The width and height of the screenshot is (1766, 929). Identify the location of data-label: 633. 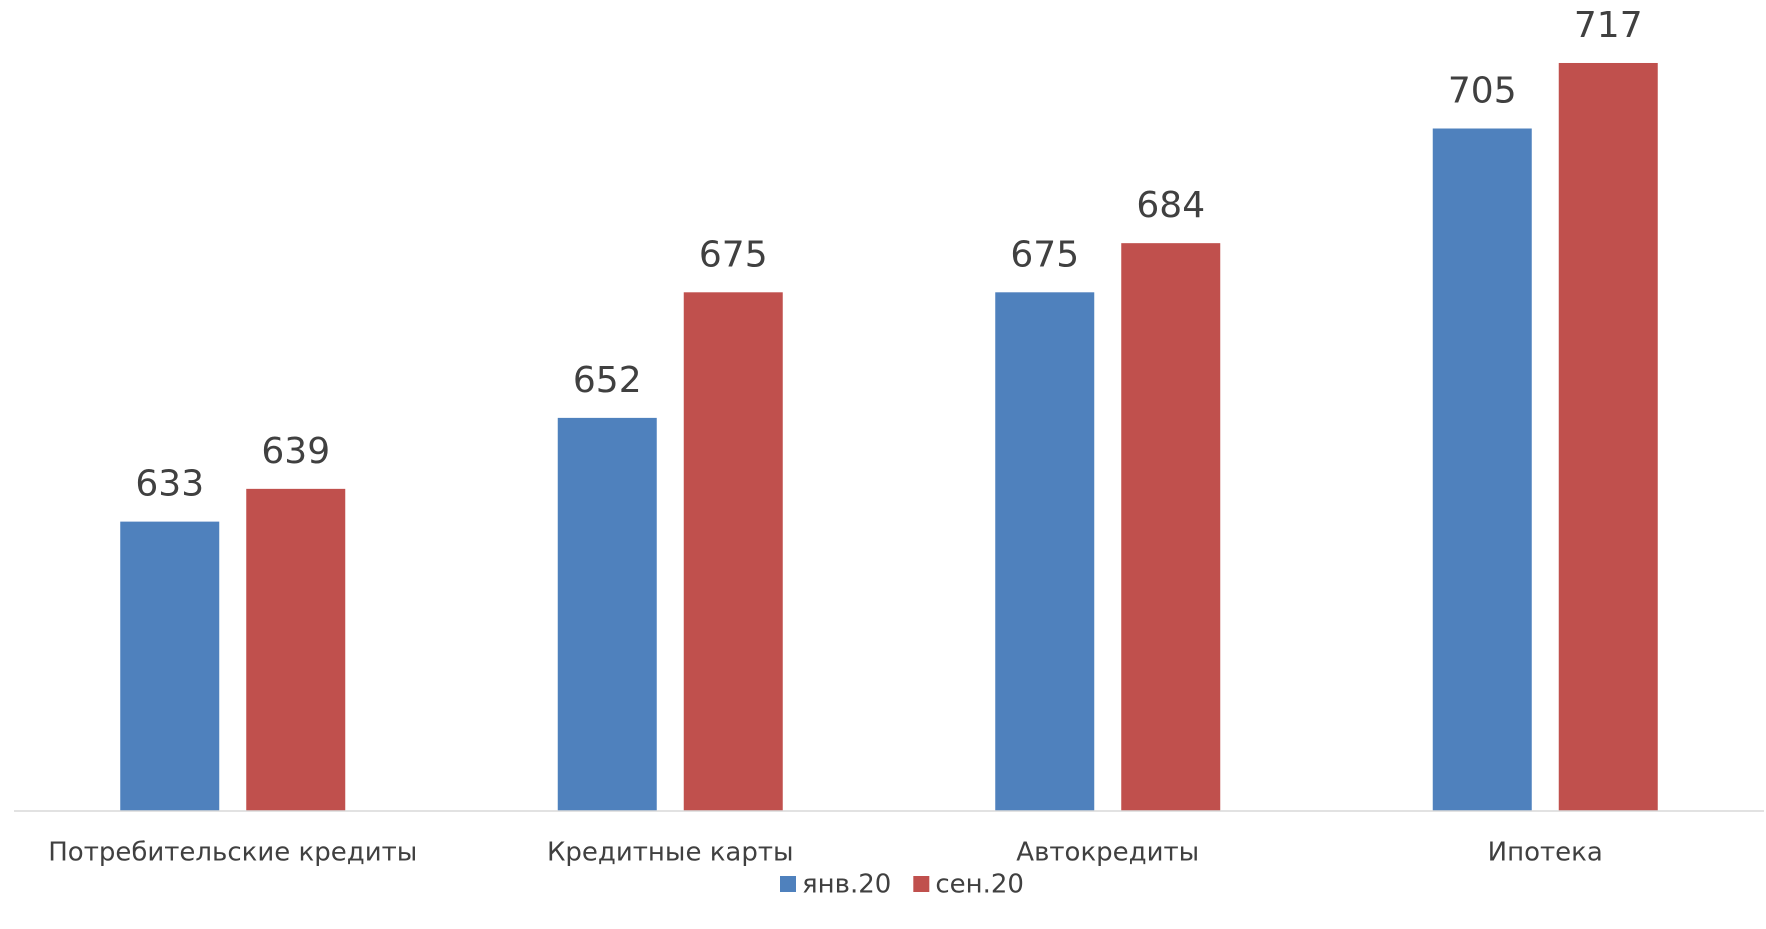
(169, 484).